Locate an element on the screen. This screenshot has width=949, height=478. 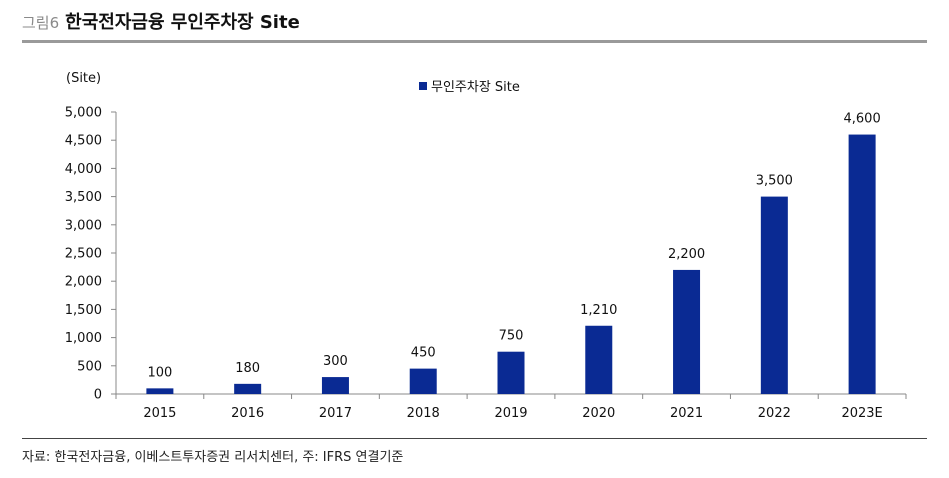
x-tick-label: 2016 is located at coordinates (247, 413).